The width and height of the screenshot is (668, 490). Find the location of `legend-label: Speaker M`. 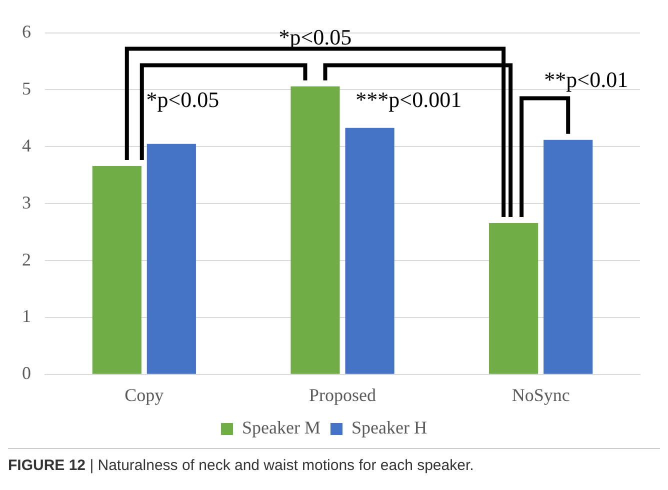

legend-label: Speaker M is located at coordinates (281, 428).